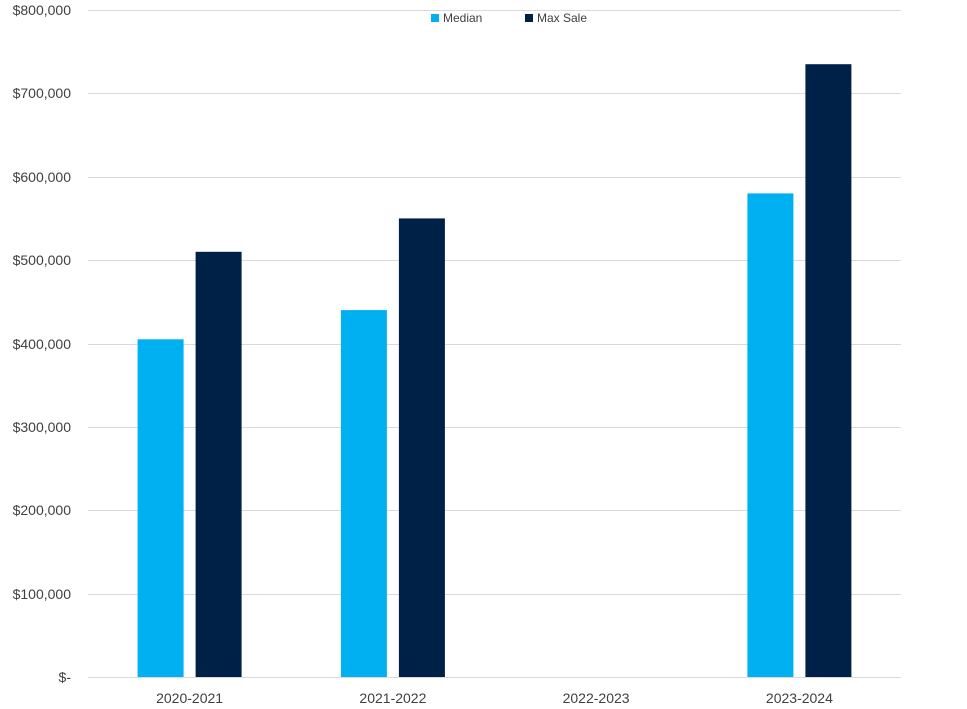  I want to click on y-tick-label: $500,000, so click(42, 260).